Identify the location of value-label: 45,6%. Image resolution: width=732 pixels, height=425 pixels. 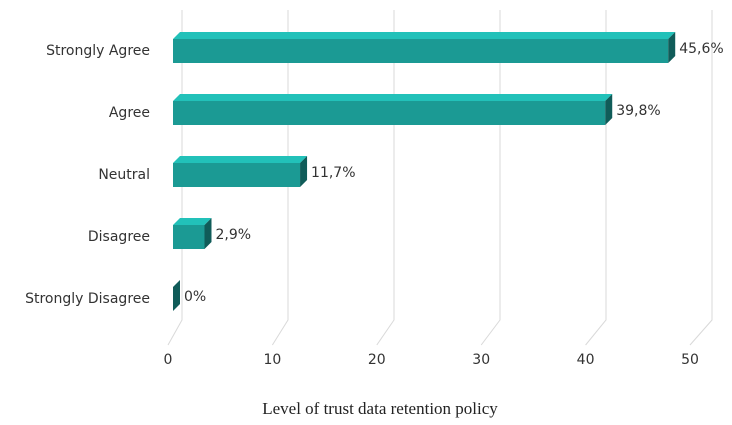
(701, 49).